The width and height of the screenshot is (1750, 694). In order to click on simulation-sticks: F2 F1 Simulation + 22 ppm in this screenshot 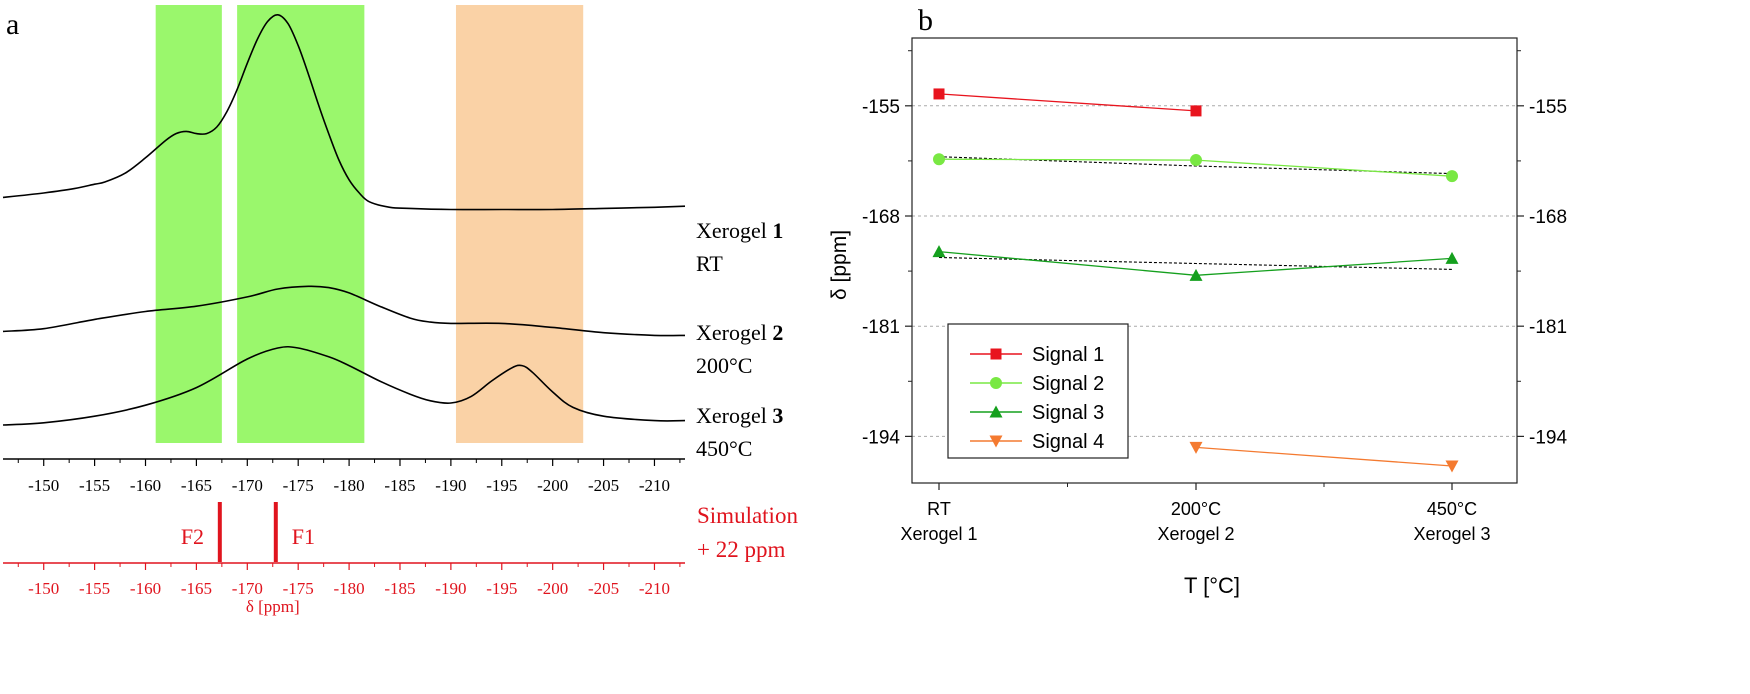, I will do `click(489, 532)`.